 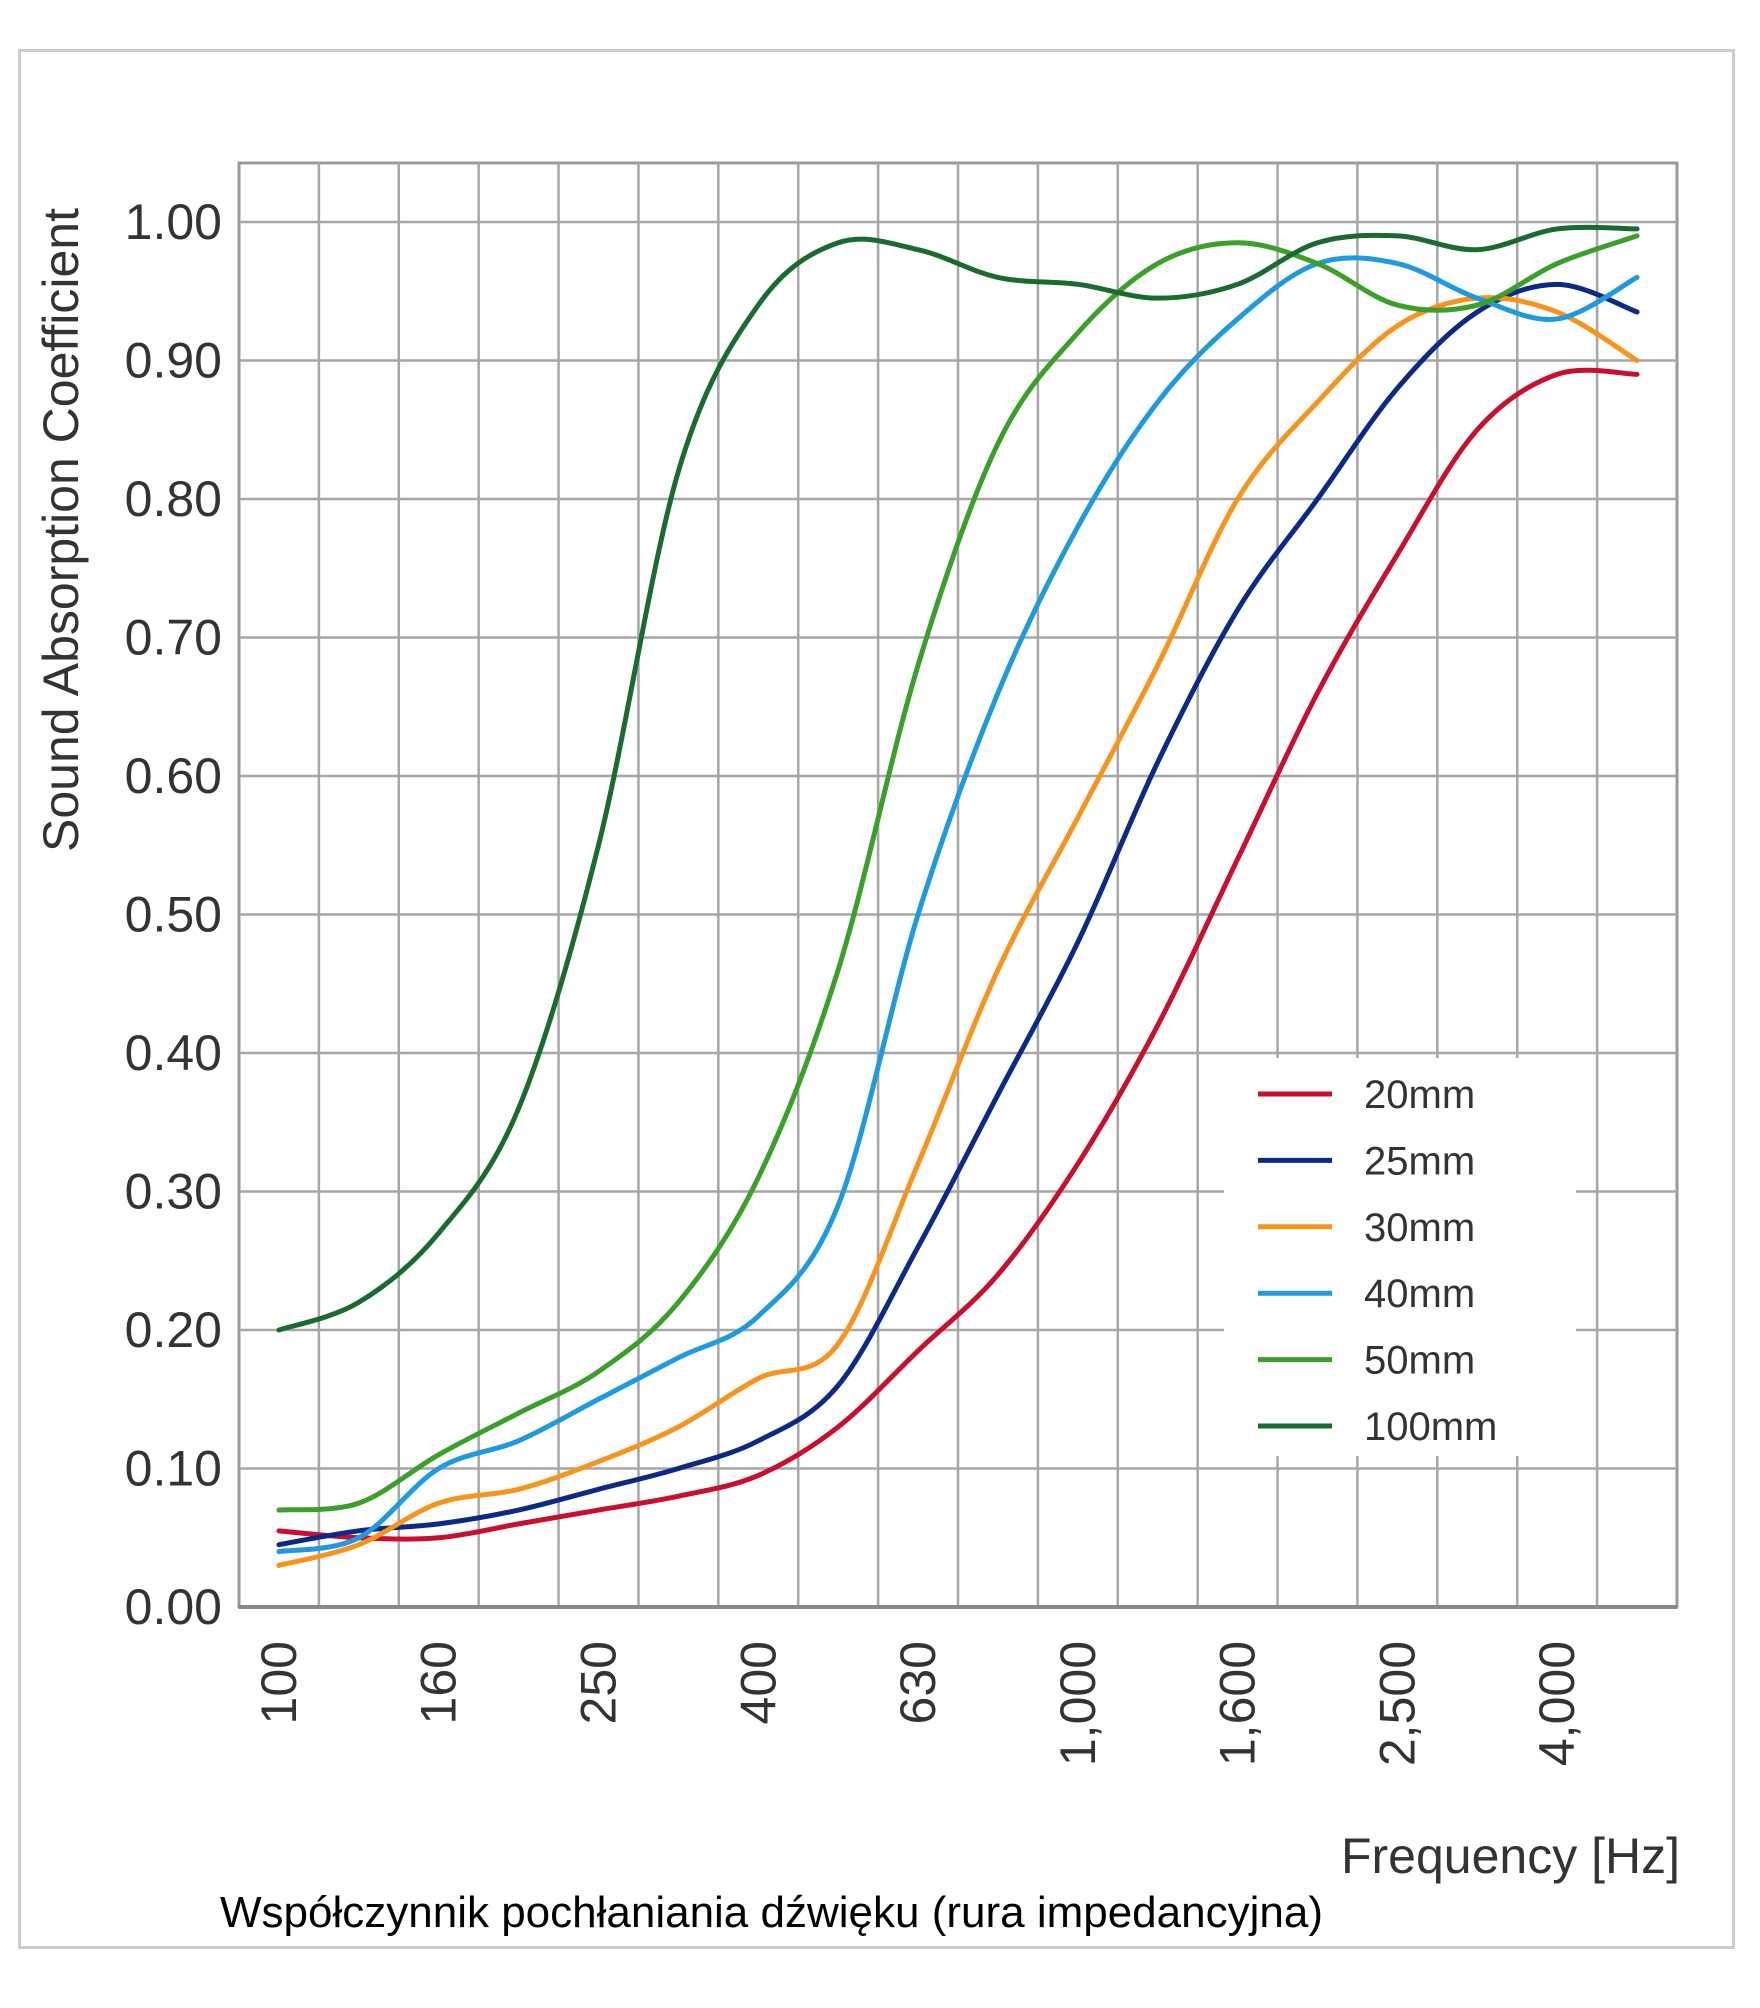 What do you see at coordinates (1419, 1361) in the screenshot?
I see `legend-label: 50mm` at bounding box center [1419, 1361].